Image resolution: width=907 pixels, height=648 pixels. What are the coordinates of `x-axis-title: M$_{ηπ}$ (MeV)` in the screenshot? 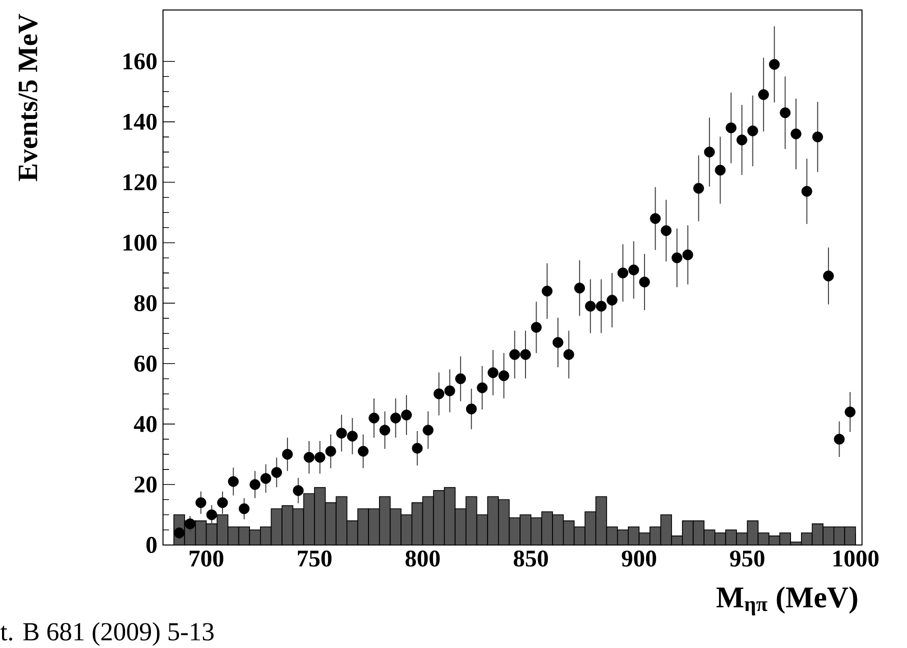 It's located at (787, 601).